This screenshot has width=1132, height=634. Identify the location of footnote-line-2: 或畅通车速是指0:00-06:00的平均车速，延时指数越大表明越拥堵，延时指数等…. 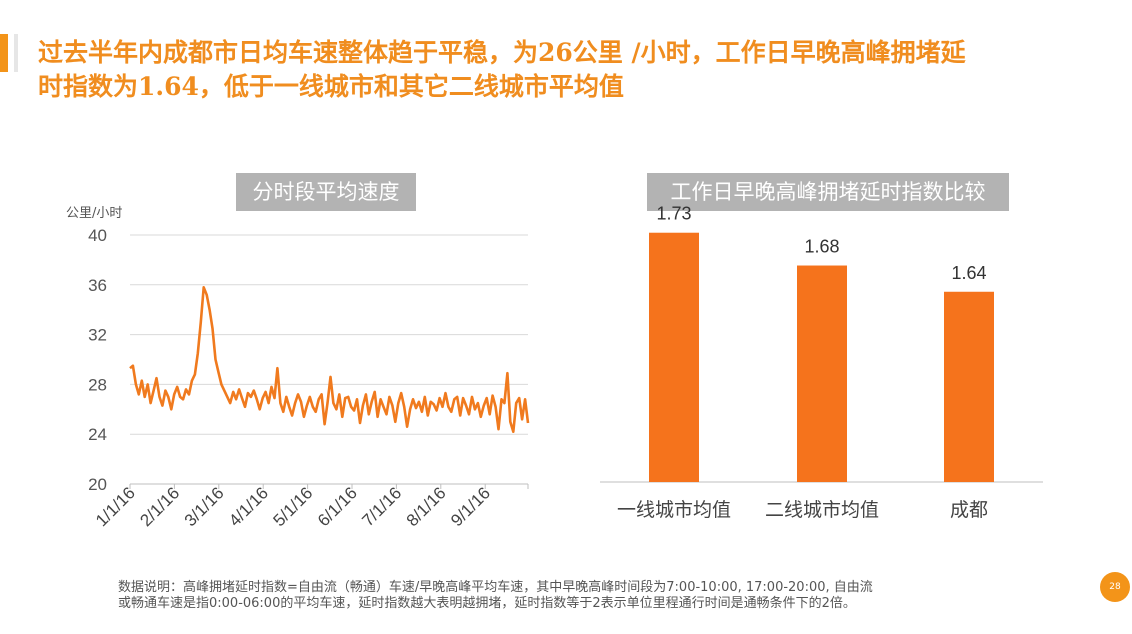
(487, 603).